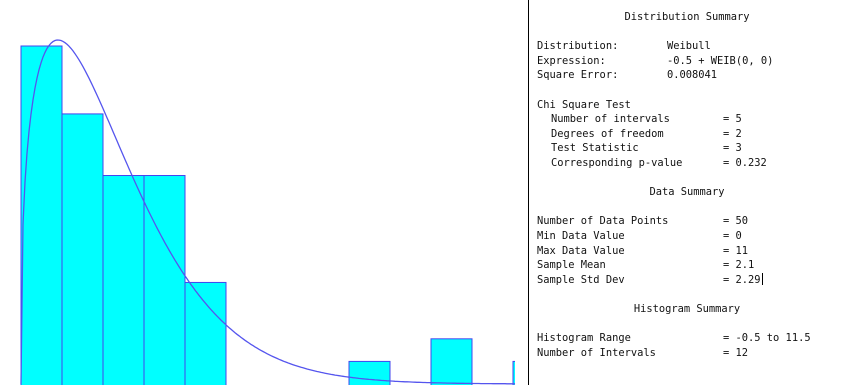 The image size is (851, 385). What do you see at coordinates (745, 162) in the screenshot?
I see `chi-pvalue-value: = 0.232` at bounding box center [745, 162].